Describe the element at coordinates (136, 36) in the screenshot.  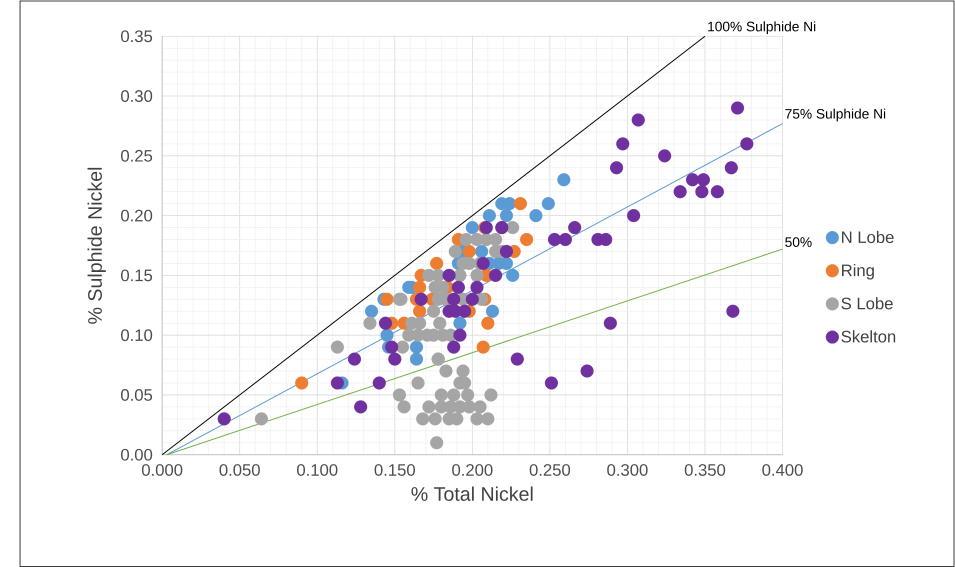
I see `y-tick-label: 0.35` at that location.